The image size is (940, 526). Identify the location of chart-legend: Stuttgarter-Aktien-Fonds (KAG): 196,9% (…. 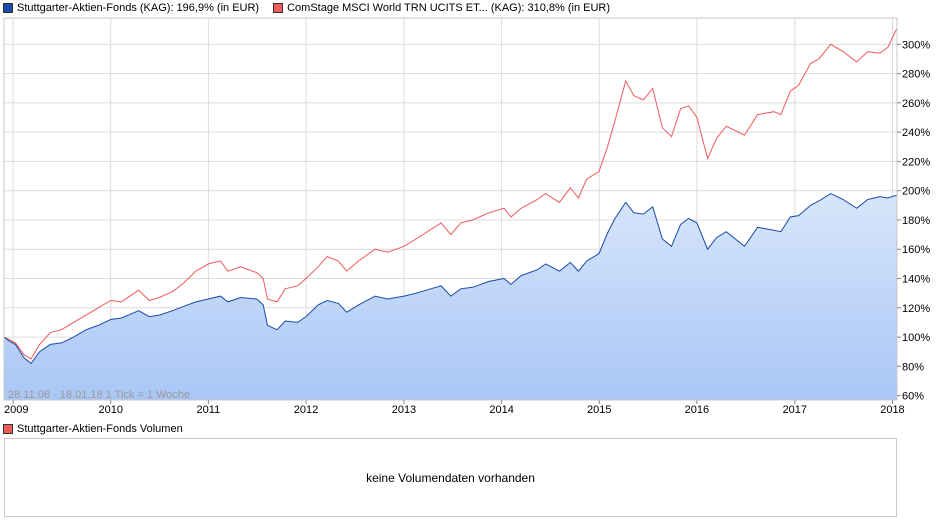
(313, 8).